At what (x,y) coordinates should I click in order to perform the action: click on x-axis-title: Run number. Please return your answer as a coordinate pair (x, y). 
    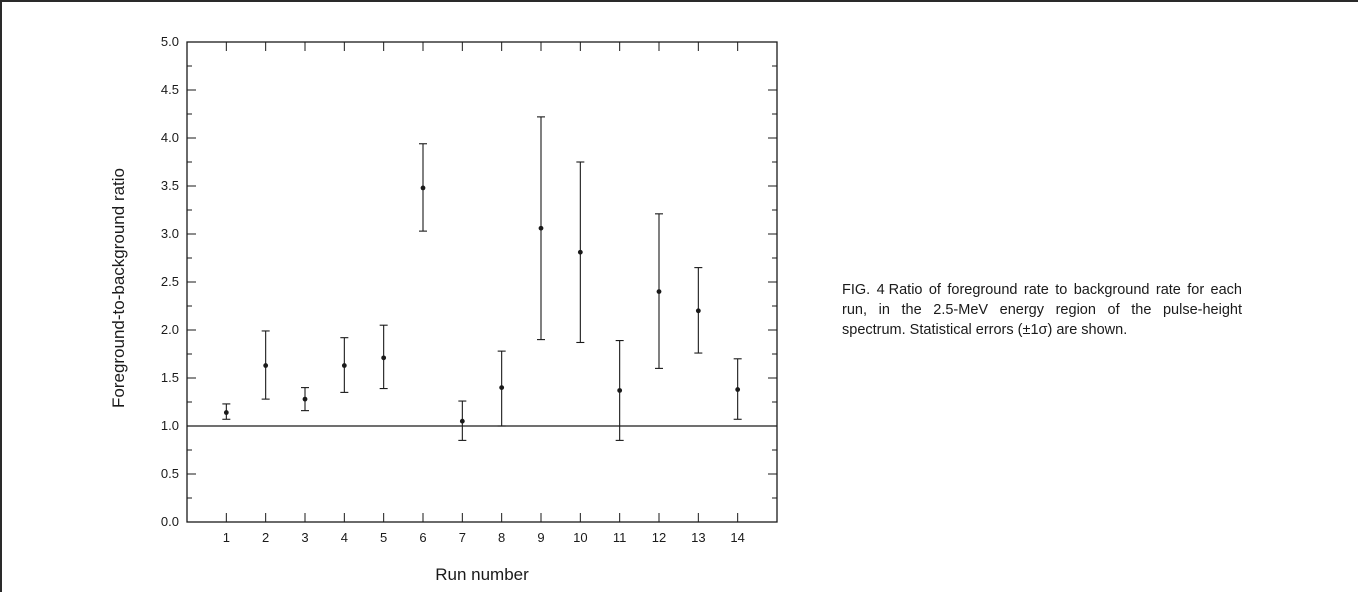
    Looking at the image, I should click on (482, 574).